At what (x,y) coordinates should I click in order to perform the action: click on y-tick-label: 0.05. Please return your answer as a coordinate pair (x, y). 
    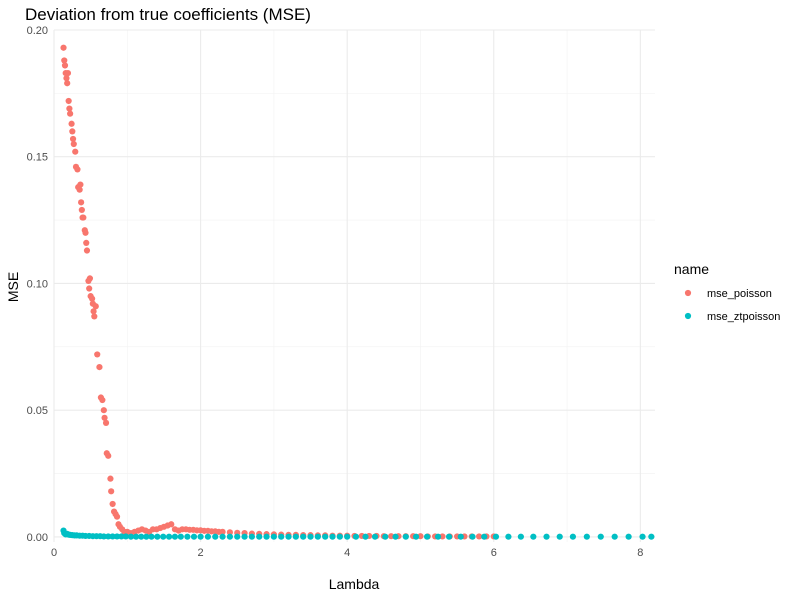
    Looking at the image, I should click on (37, 411).